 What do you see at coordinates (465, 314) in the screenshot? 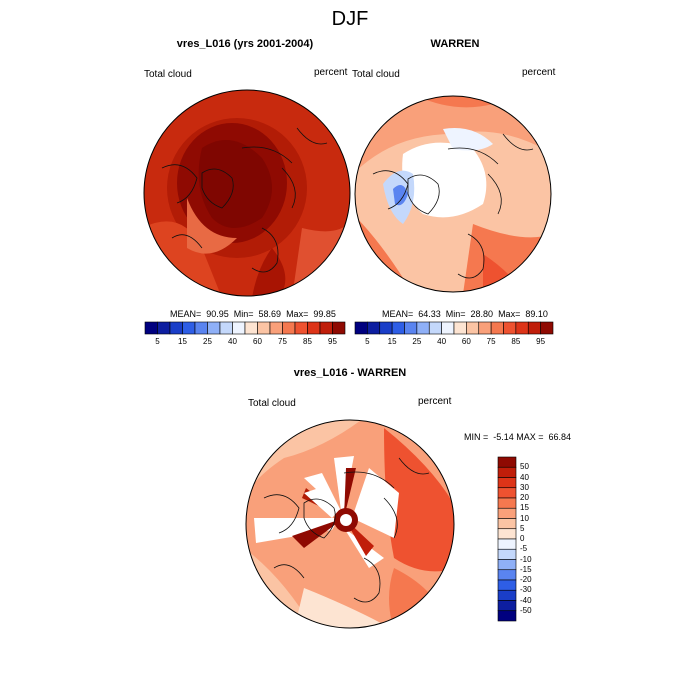
I see `panel-2-stats: MEAN= 64.33 Min= 28.80 Max= 89.10` at bounding box center [465, 314].